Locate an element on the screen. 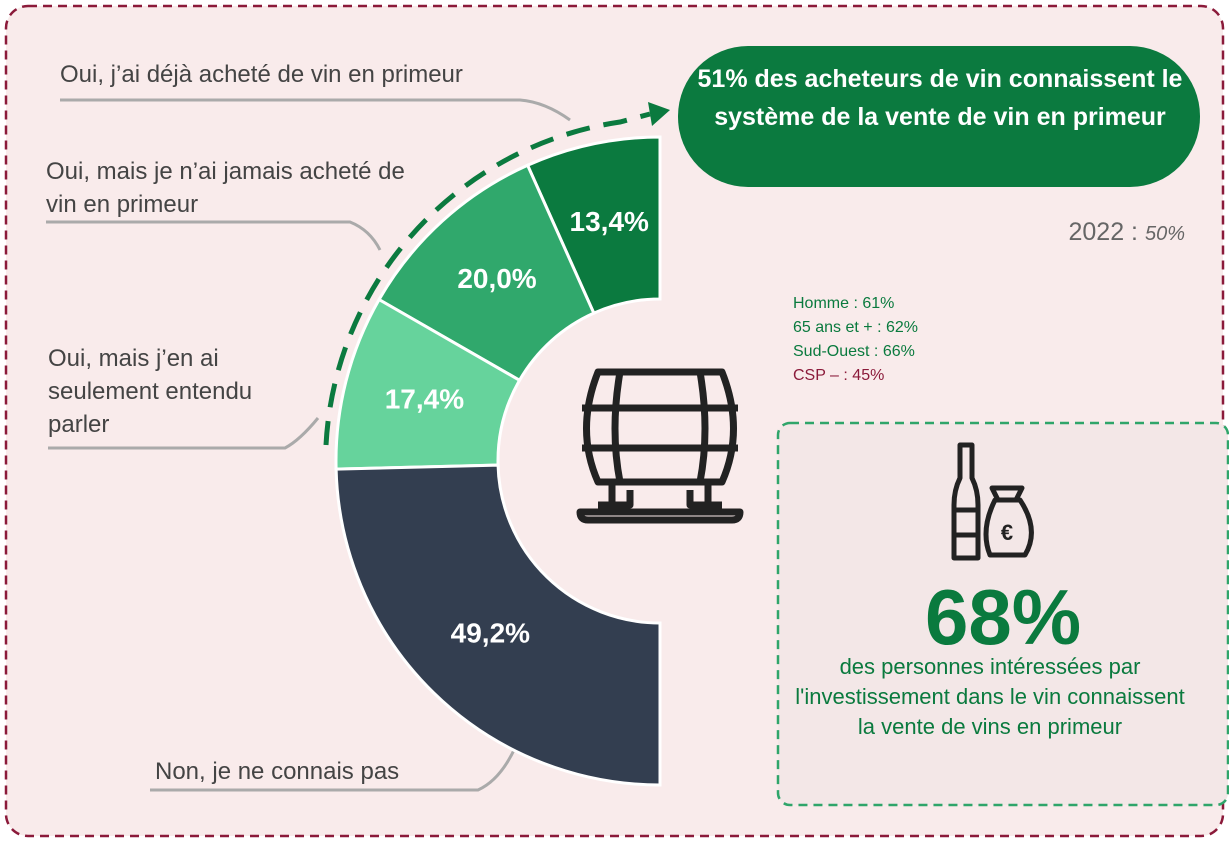 Image resolution: width=1229 pixels, height=842 pixels. comparison: 2022 : 50% is located at coordinates (1127, 232).